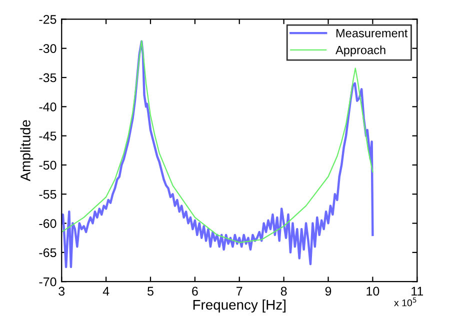 The height and width of the screenshot is (320, 474). Describe the element at coordinates (106, 291) in the screenshot. I see `x-tick-label: 4` at that location.